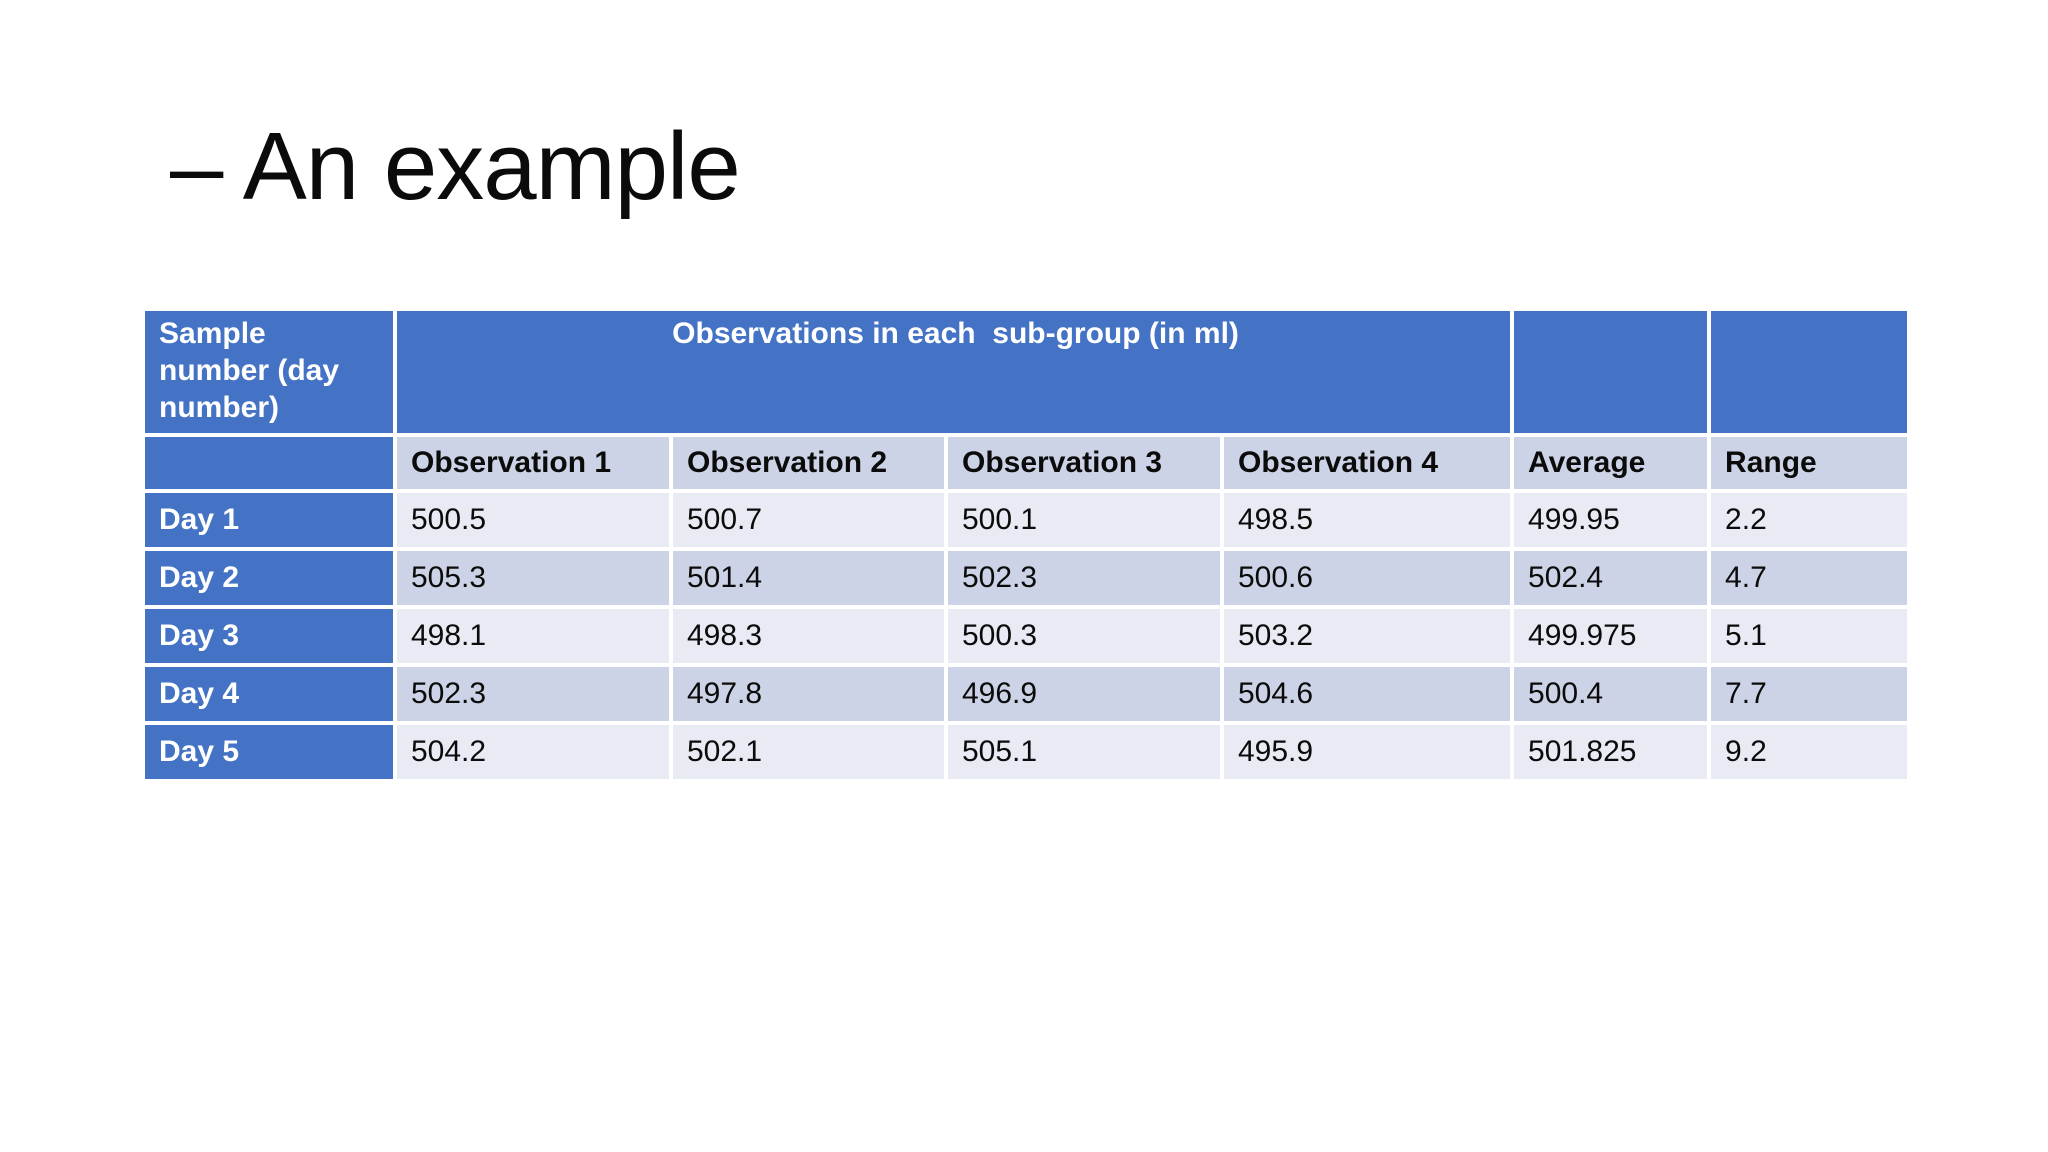  Describe the element at coordinates (1084, 636) in the screenshot. I see `day-3-obs-3: 500.3` at that location.